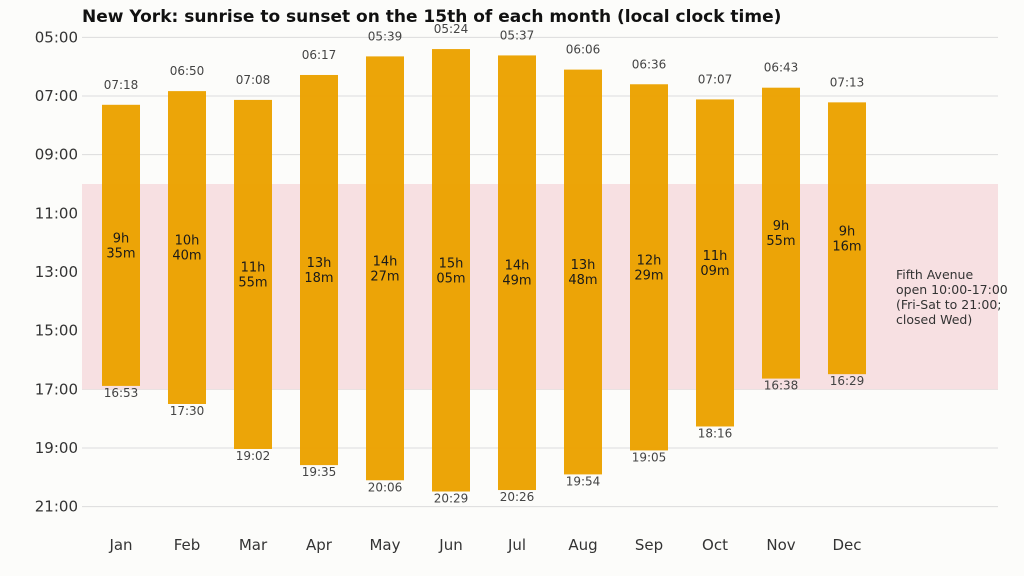 The height and width of the screenshot is (576, 1024). Describe the element at coordinates (56, 155) in the screenshot. I see `y-tick-label: 09:00` at that location.